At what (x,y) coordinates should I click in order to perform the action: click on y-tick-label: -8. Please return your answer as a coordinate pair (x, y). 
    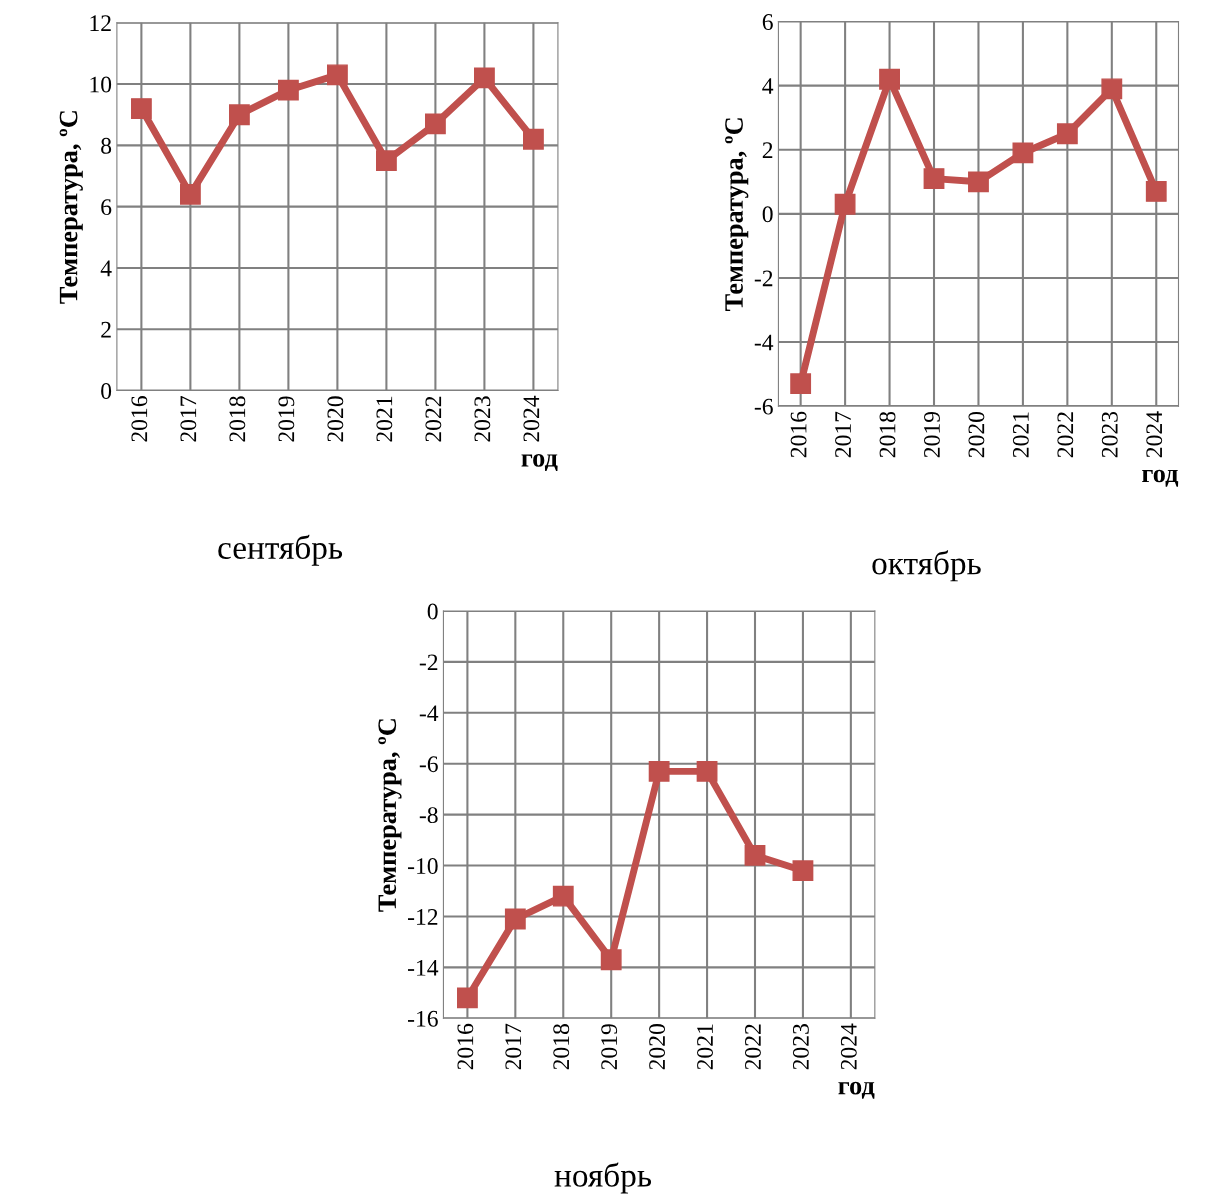
    Looking at the image, I should click on (428, 815).